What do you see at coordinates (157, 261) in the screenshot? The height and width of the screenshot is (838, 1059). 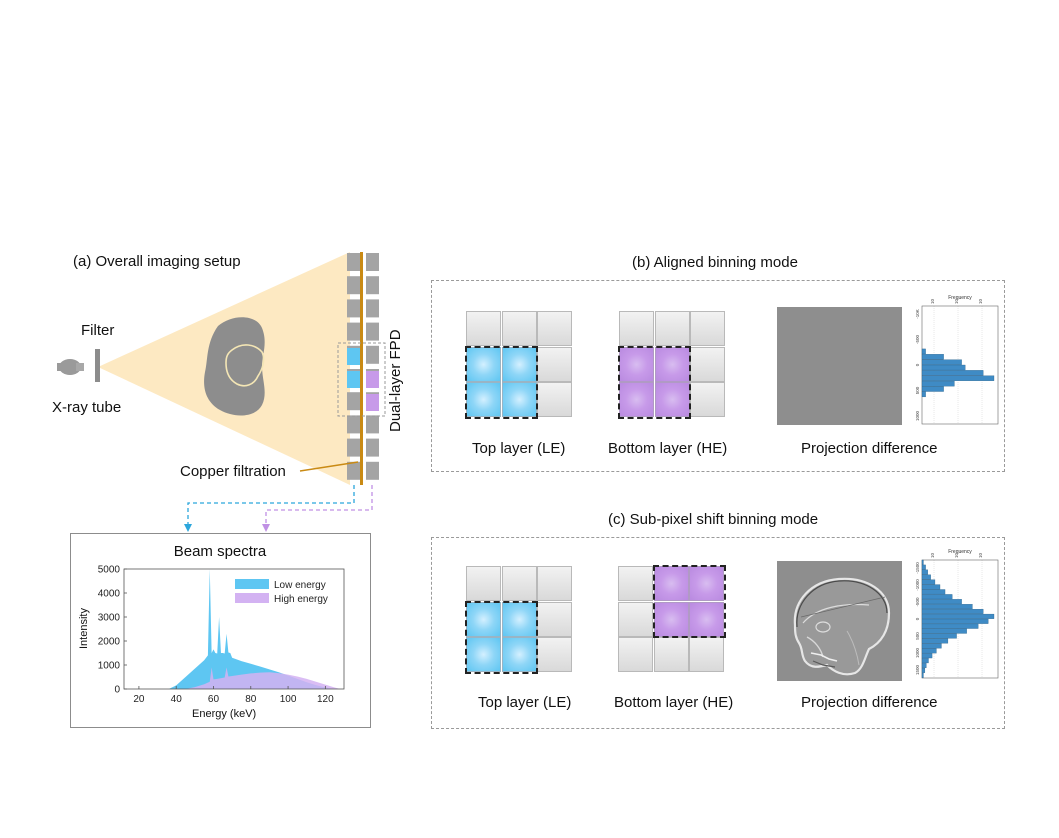 I see `panel-a-title: (a) Overall imaging setup` at bounding box center [157, 261].